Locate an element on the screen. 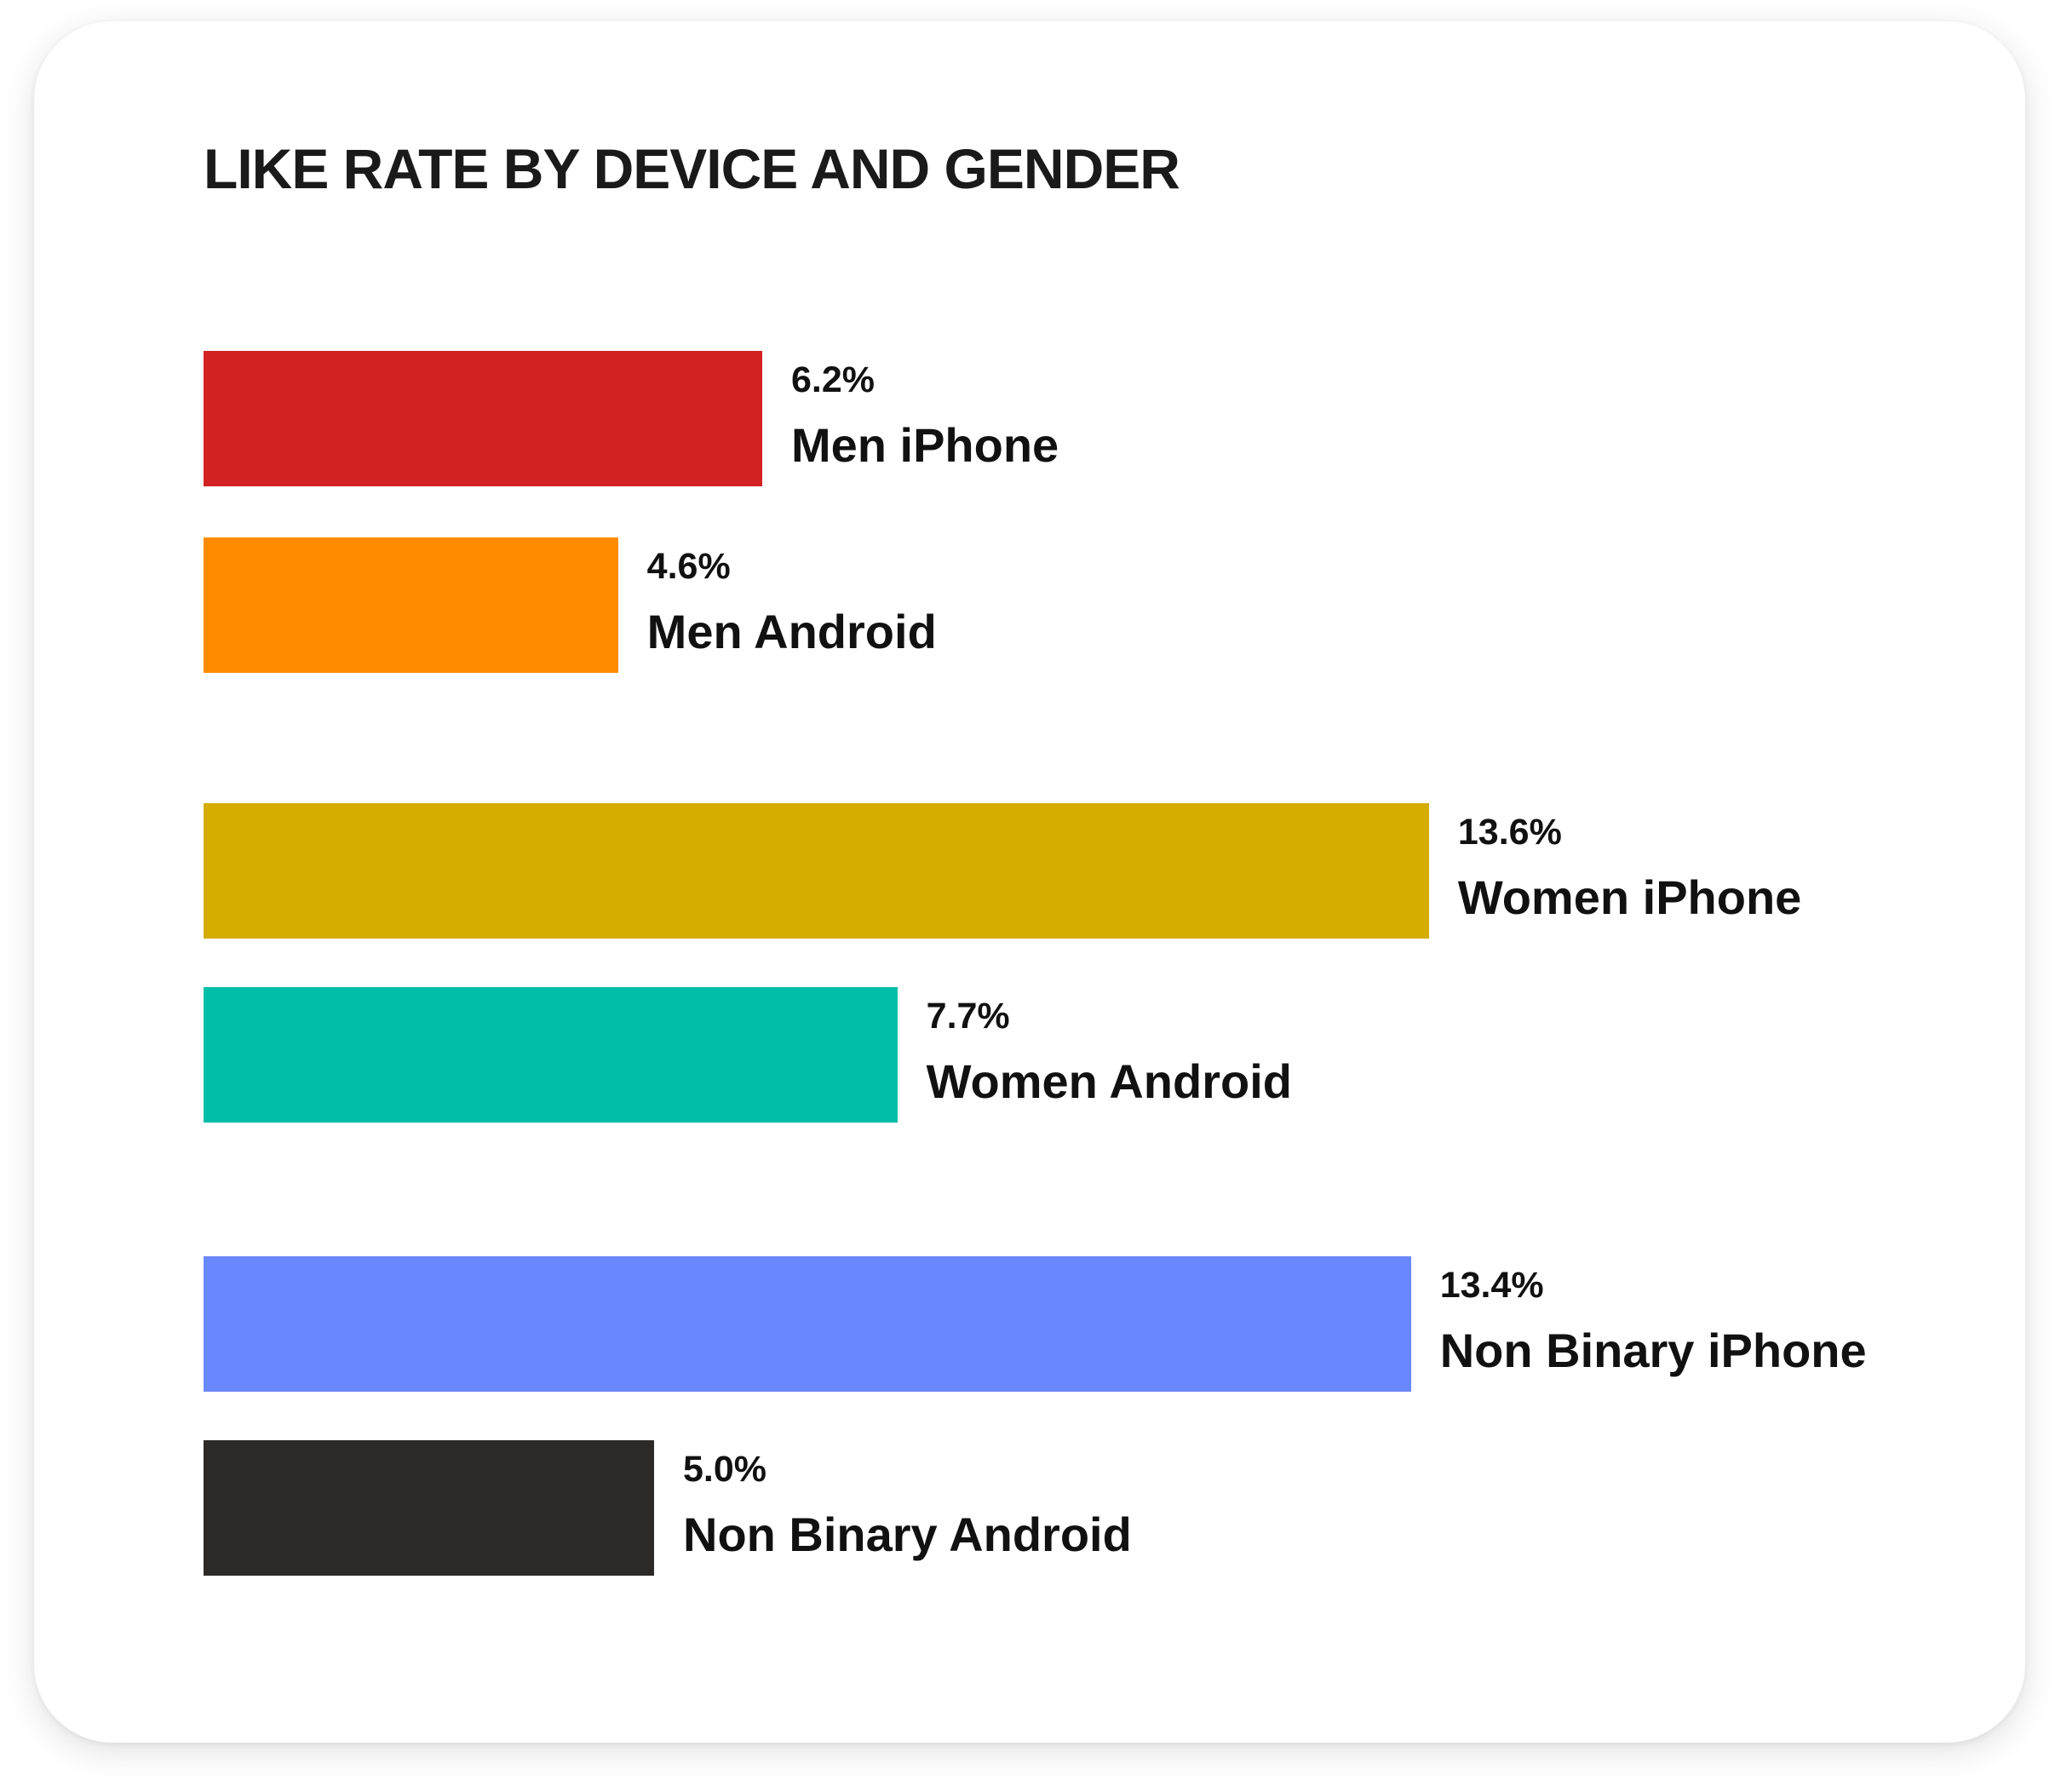  category-label: Non Binary Android is located at coordinates (908, 1534).